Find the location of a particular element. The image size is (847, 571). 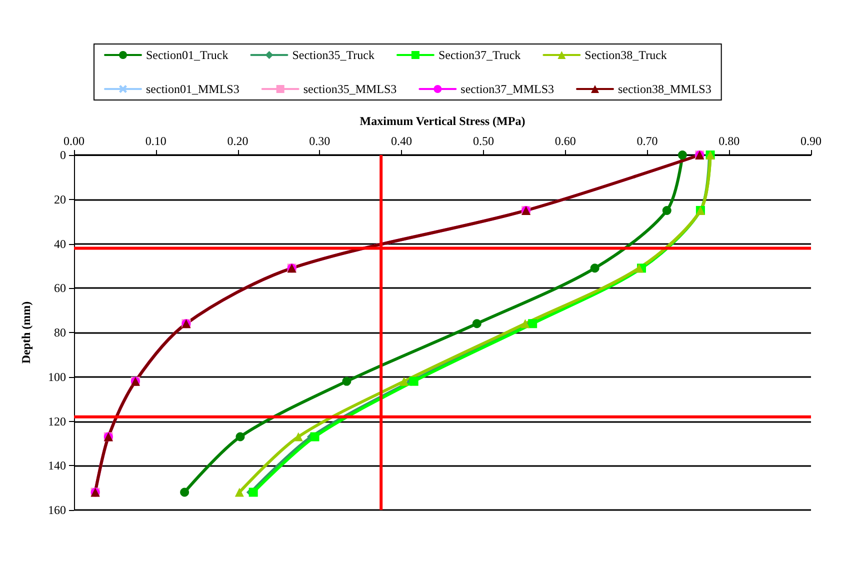

legend-label: section01_MMLS3 is located at coordinates (193, 89).